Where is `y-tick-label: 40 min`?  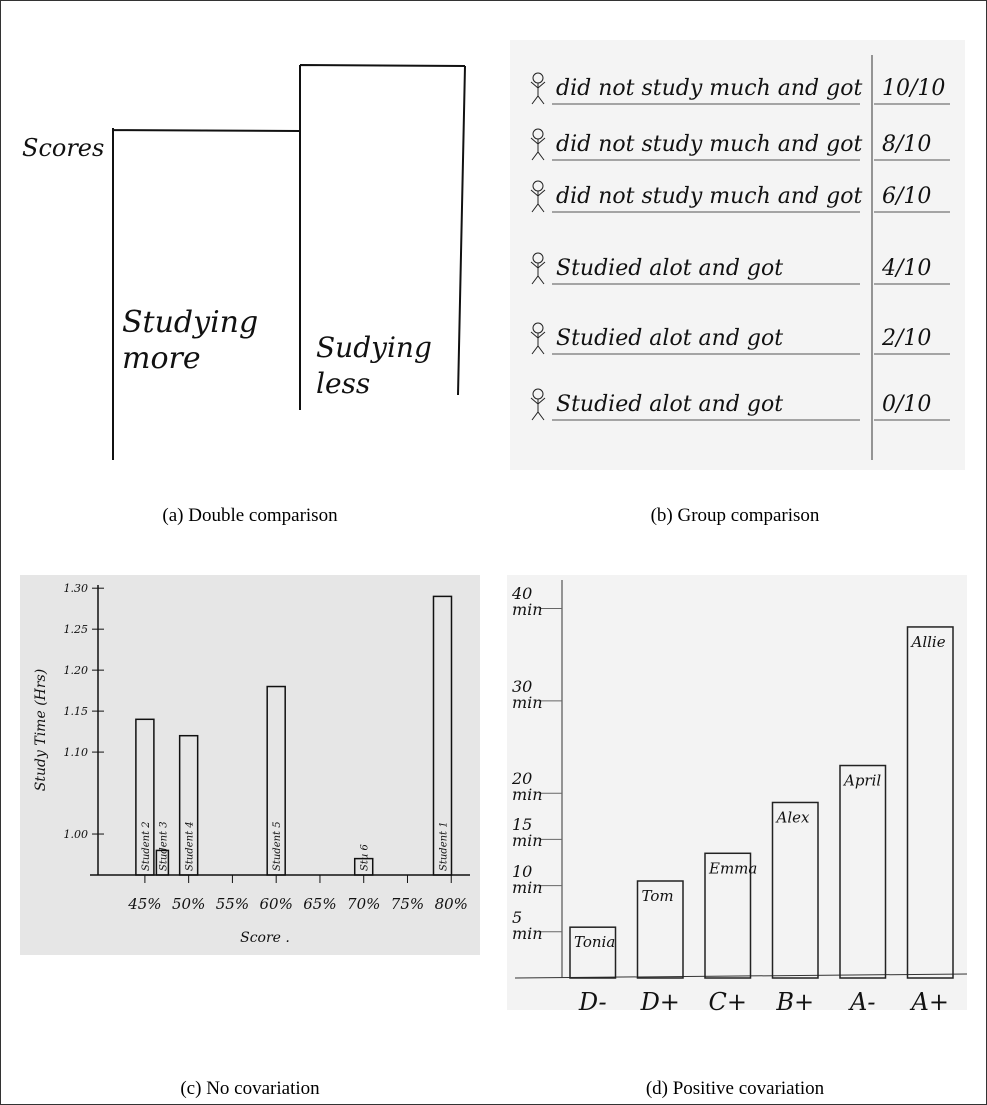
y-tick-label: 40 min is located at coordinates (527, 602).